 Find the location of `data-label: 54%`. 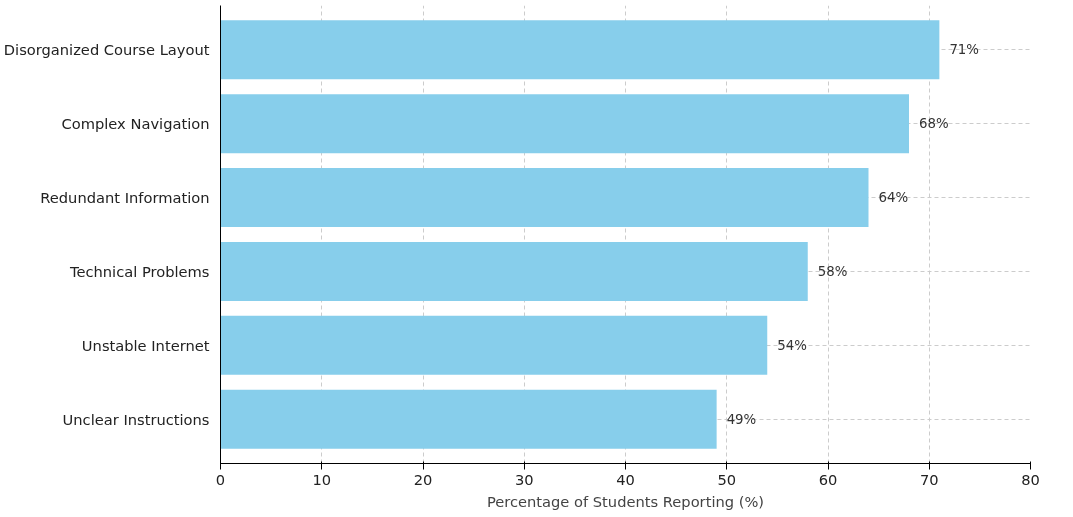

data-label: 54% is located at coordinates (792, 345).